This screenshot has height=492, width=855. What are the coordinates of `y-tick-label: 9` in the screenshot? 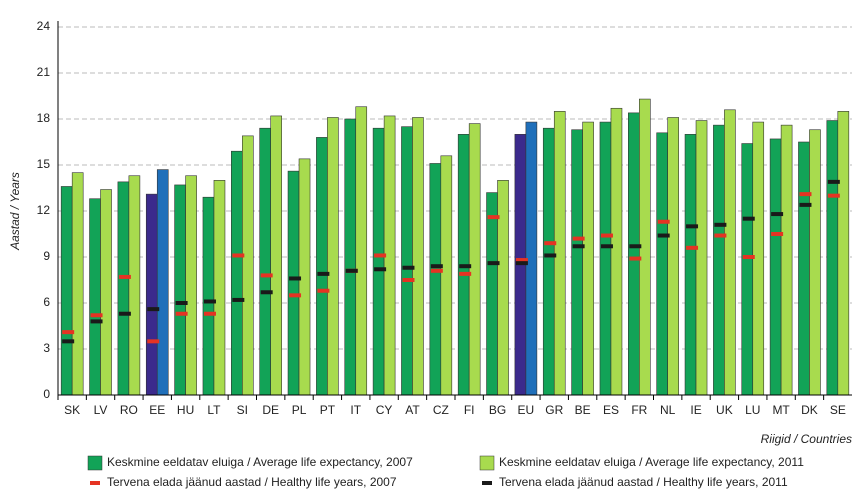 It's located at (46, 256).